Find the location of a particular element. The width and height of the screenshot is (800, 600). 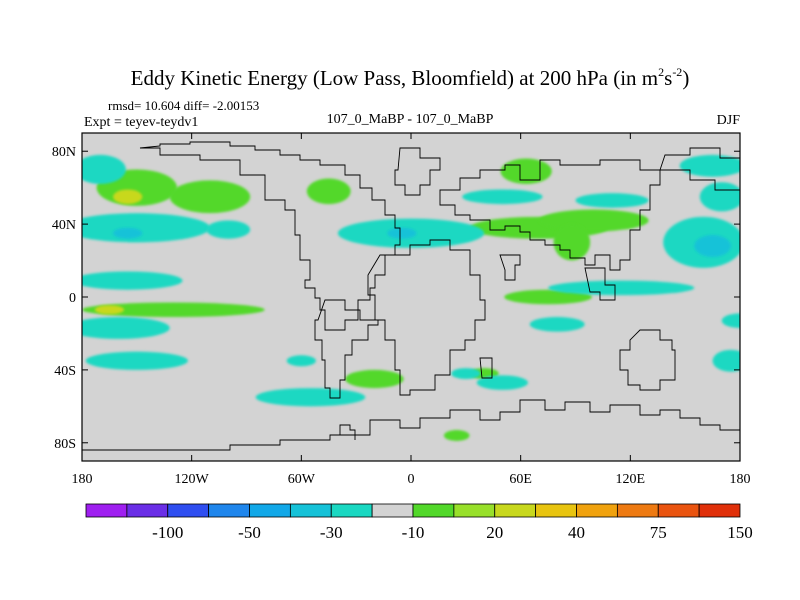

y-tick-label-3: 40S is located at coordinates (65, 371).